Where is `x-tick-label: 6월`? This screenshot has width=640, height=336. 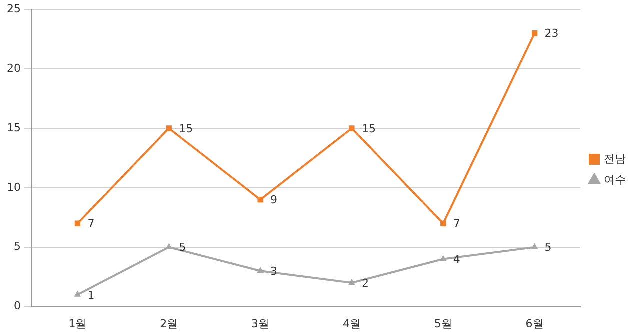
x-tick-label: 6월 is located at coordinates (535, 323).